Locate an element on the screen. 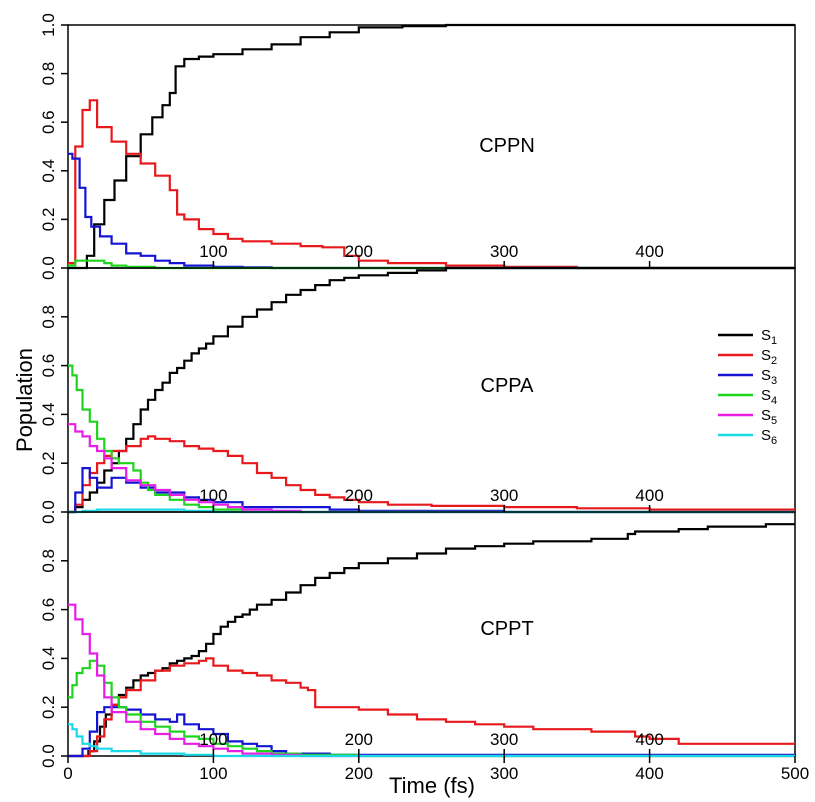 This screenshot has width=815, height=802. series-line-s6 is located at coordinates (431, 740).